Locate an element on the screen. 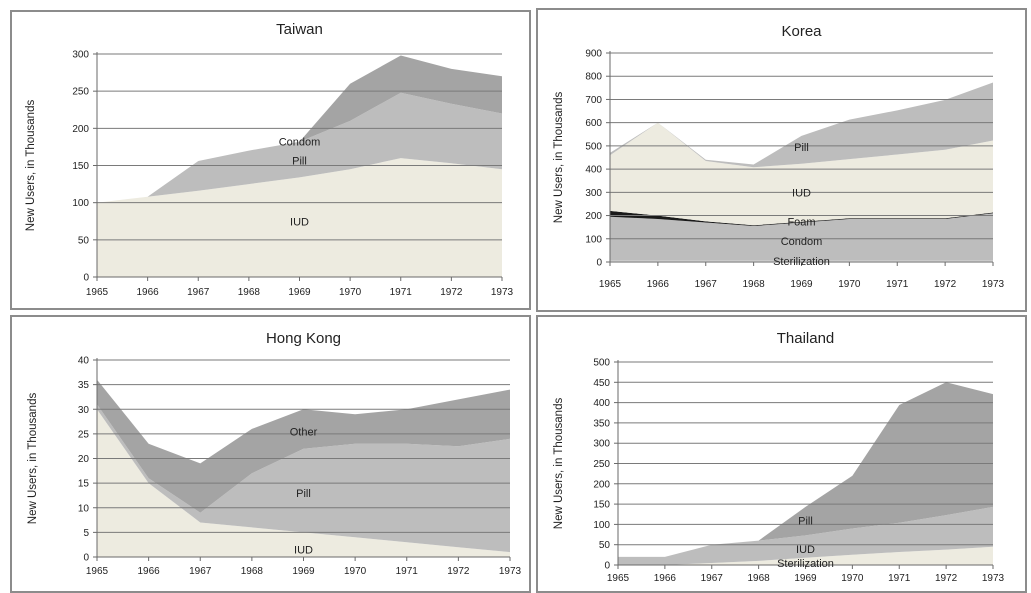 The image size is (1031, 593). chart-title: Thailand is located at coordinates (806, 338).